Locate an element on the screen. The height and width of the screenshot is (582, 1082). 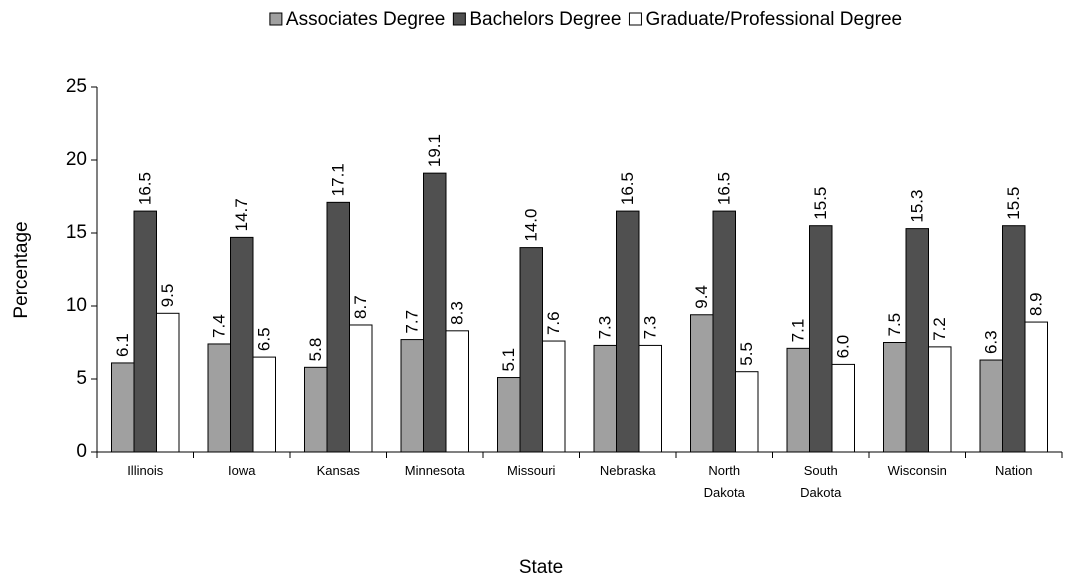
y-tick-label: 10 is located at coordinates (76, 305).